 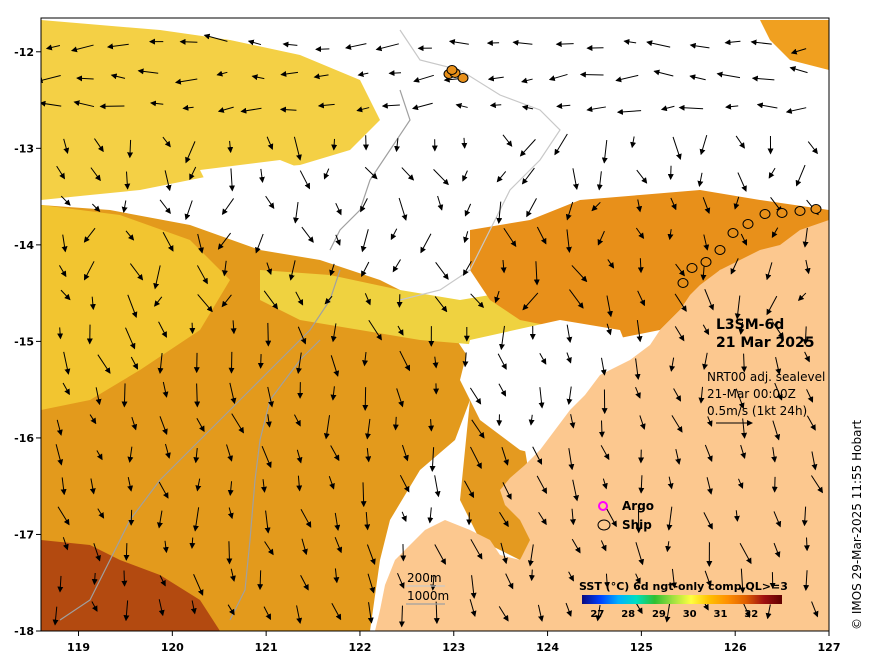 What do you see at coordinates (829, 647) in the screenshot?
I see `x-tick-label: 127` at bounding box center [829, 647].